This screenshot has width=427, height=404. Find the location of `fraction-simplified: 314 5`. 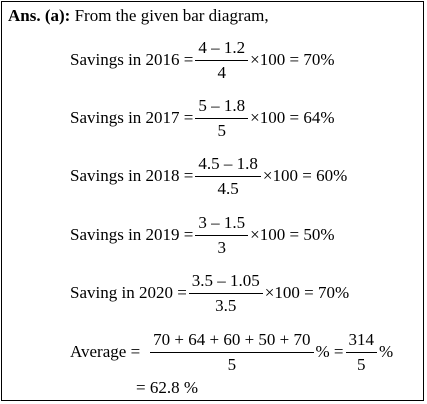

fraction-simplified: 314 5 is located at coordinates (361, 352).